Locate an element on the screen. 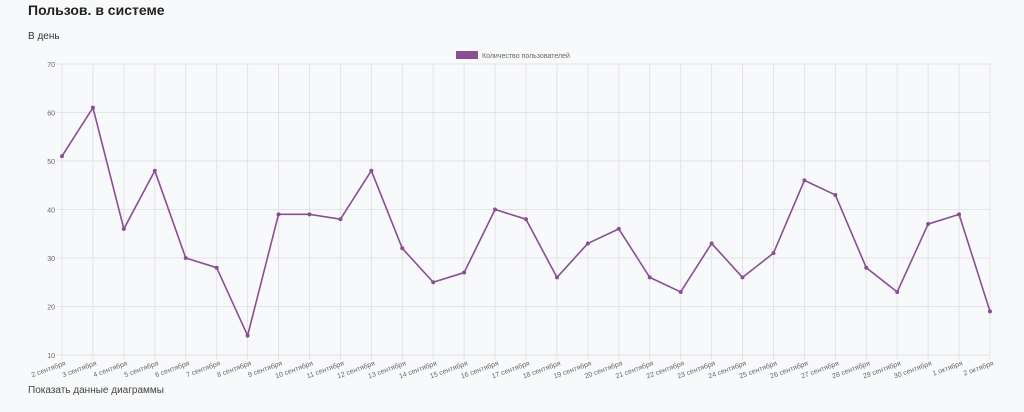 This screenshot has height=412, width=1024. y-tick-label: 70 is located at coordinates (51, 65).